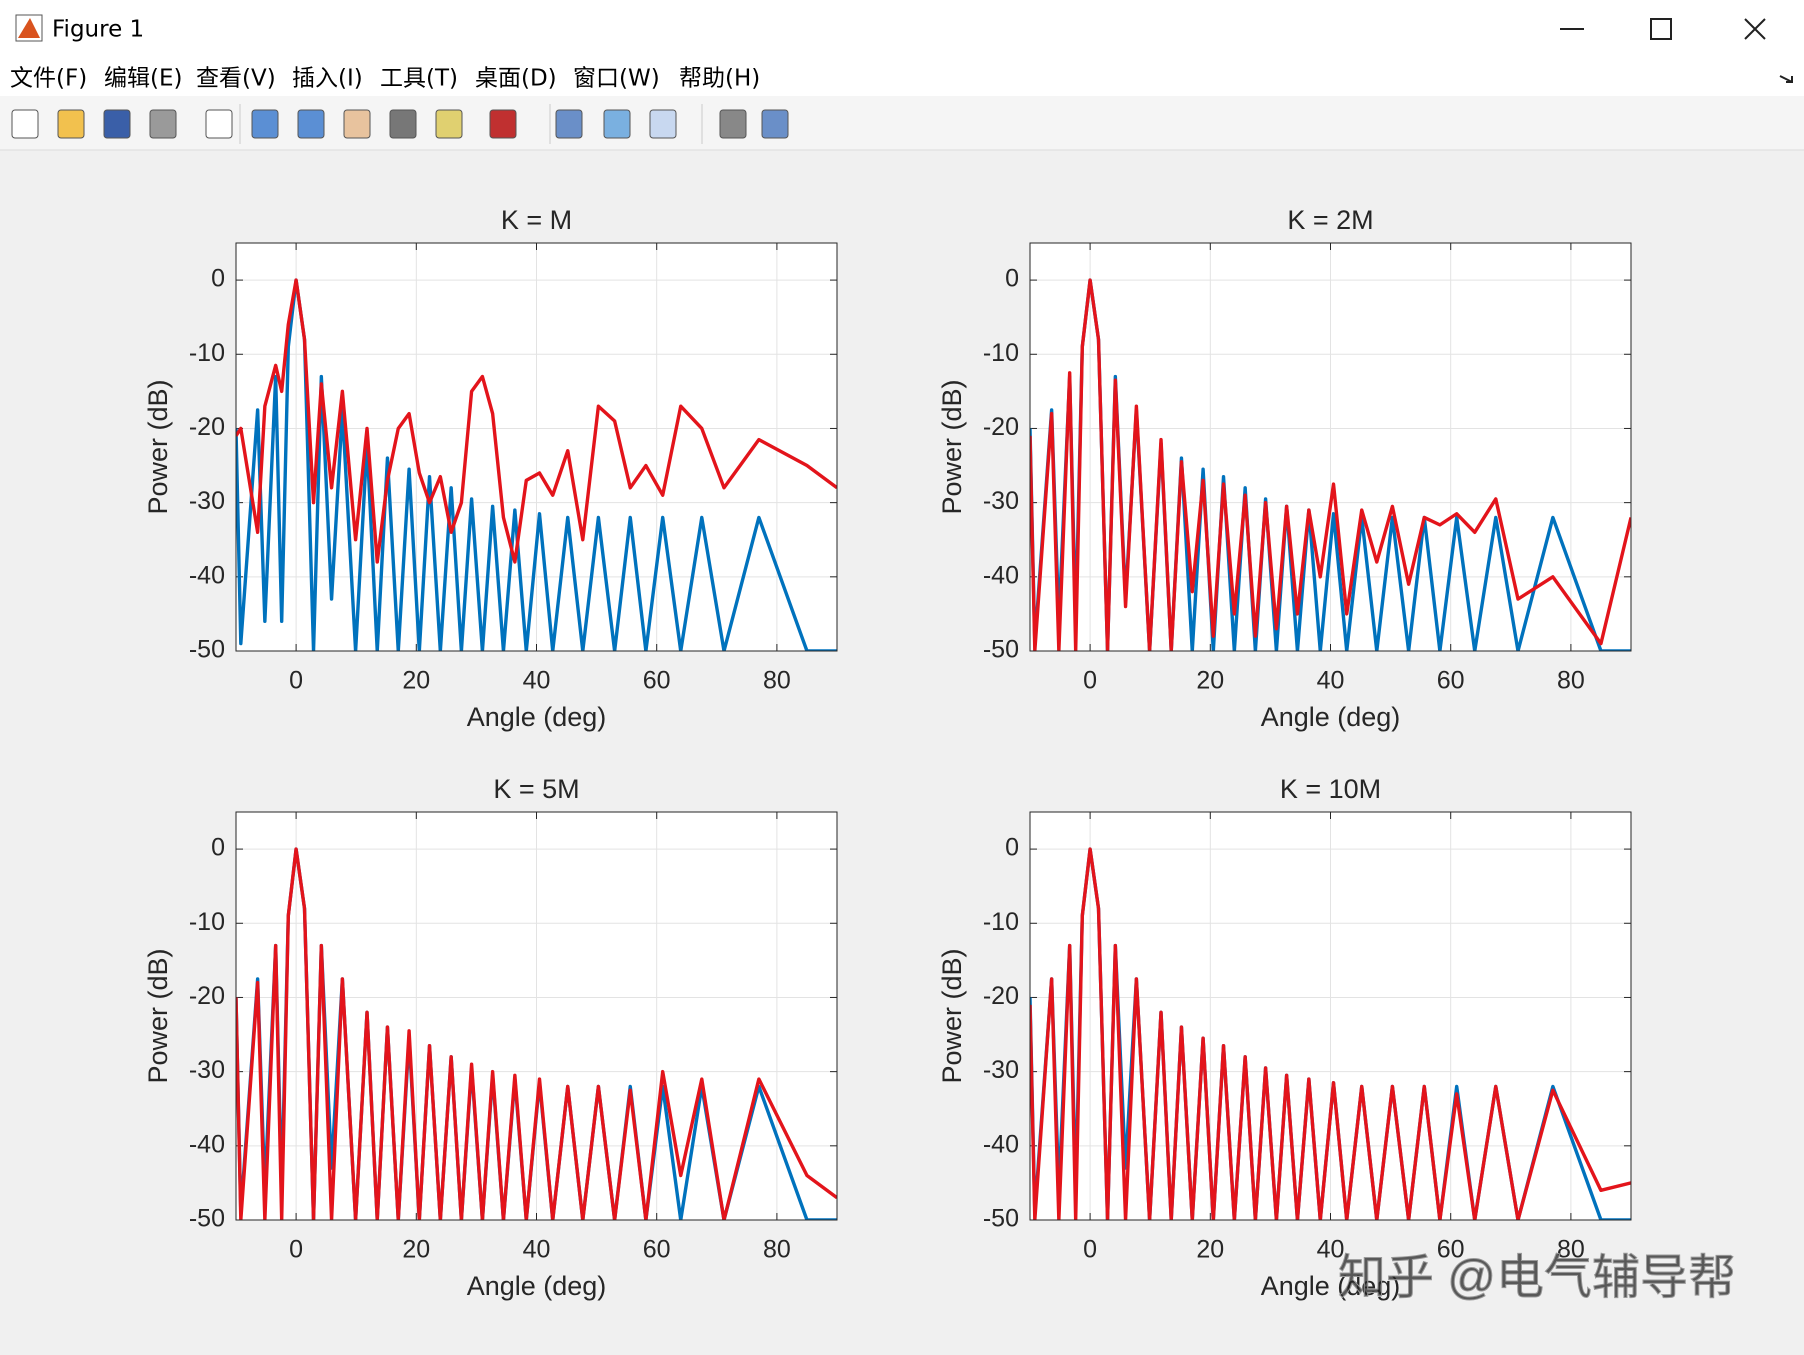  Describe the element at coordinates (29, 28) in the screenshot. I see `app-icon` at that location.